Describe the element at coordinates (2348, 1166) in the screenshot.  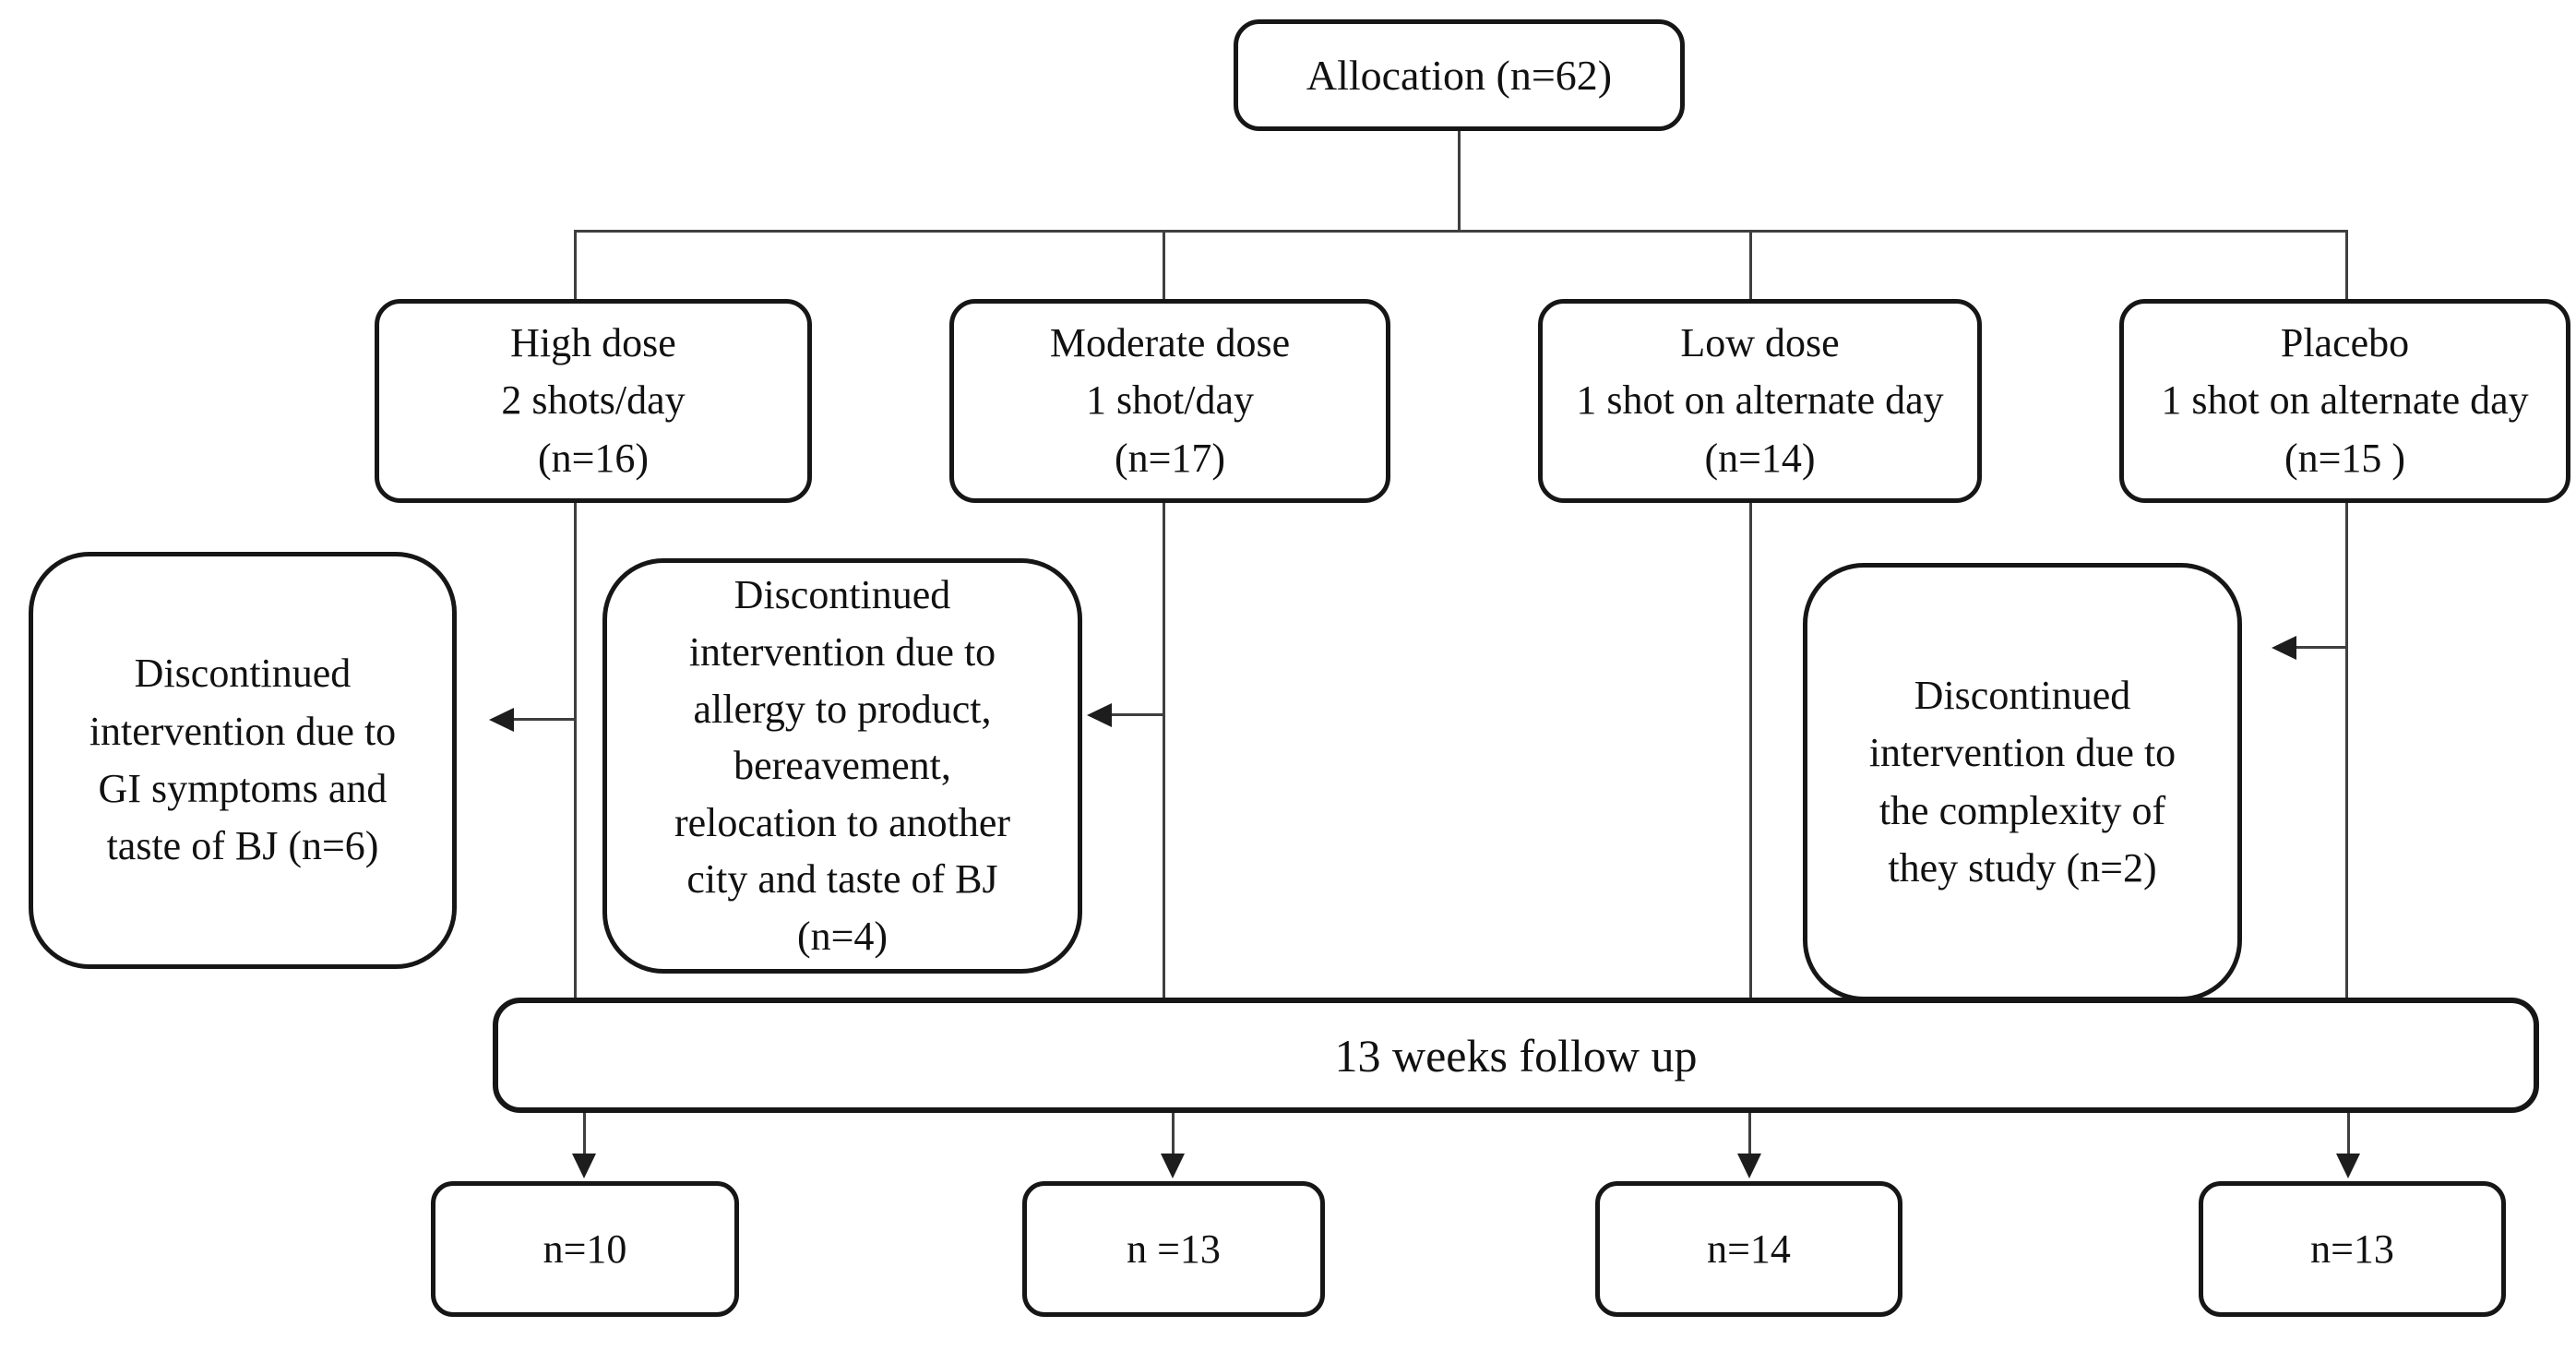
I see `outcome-arrowhead-placebo` at that location.